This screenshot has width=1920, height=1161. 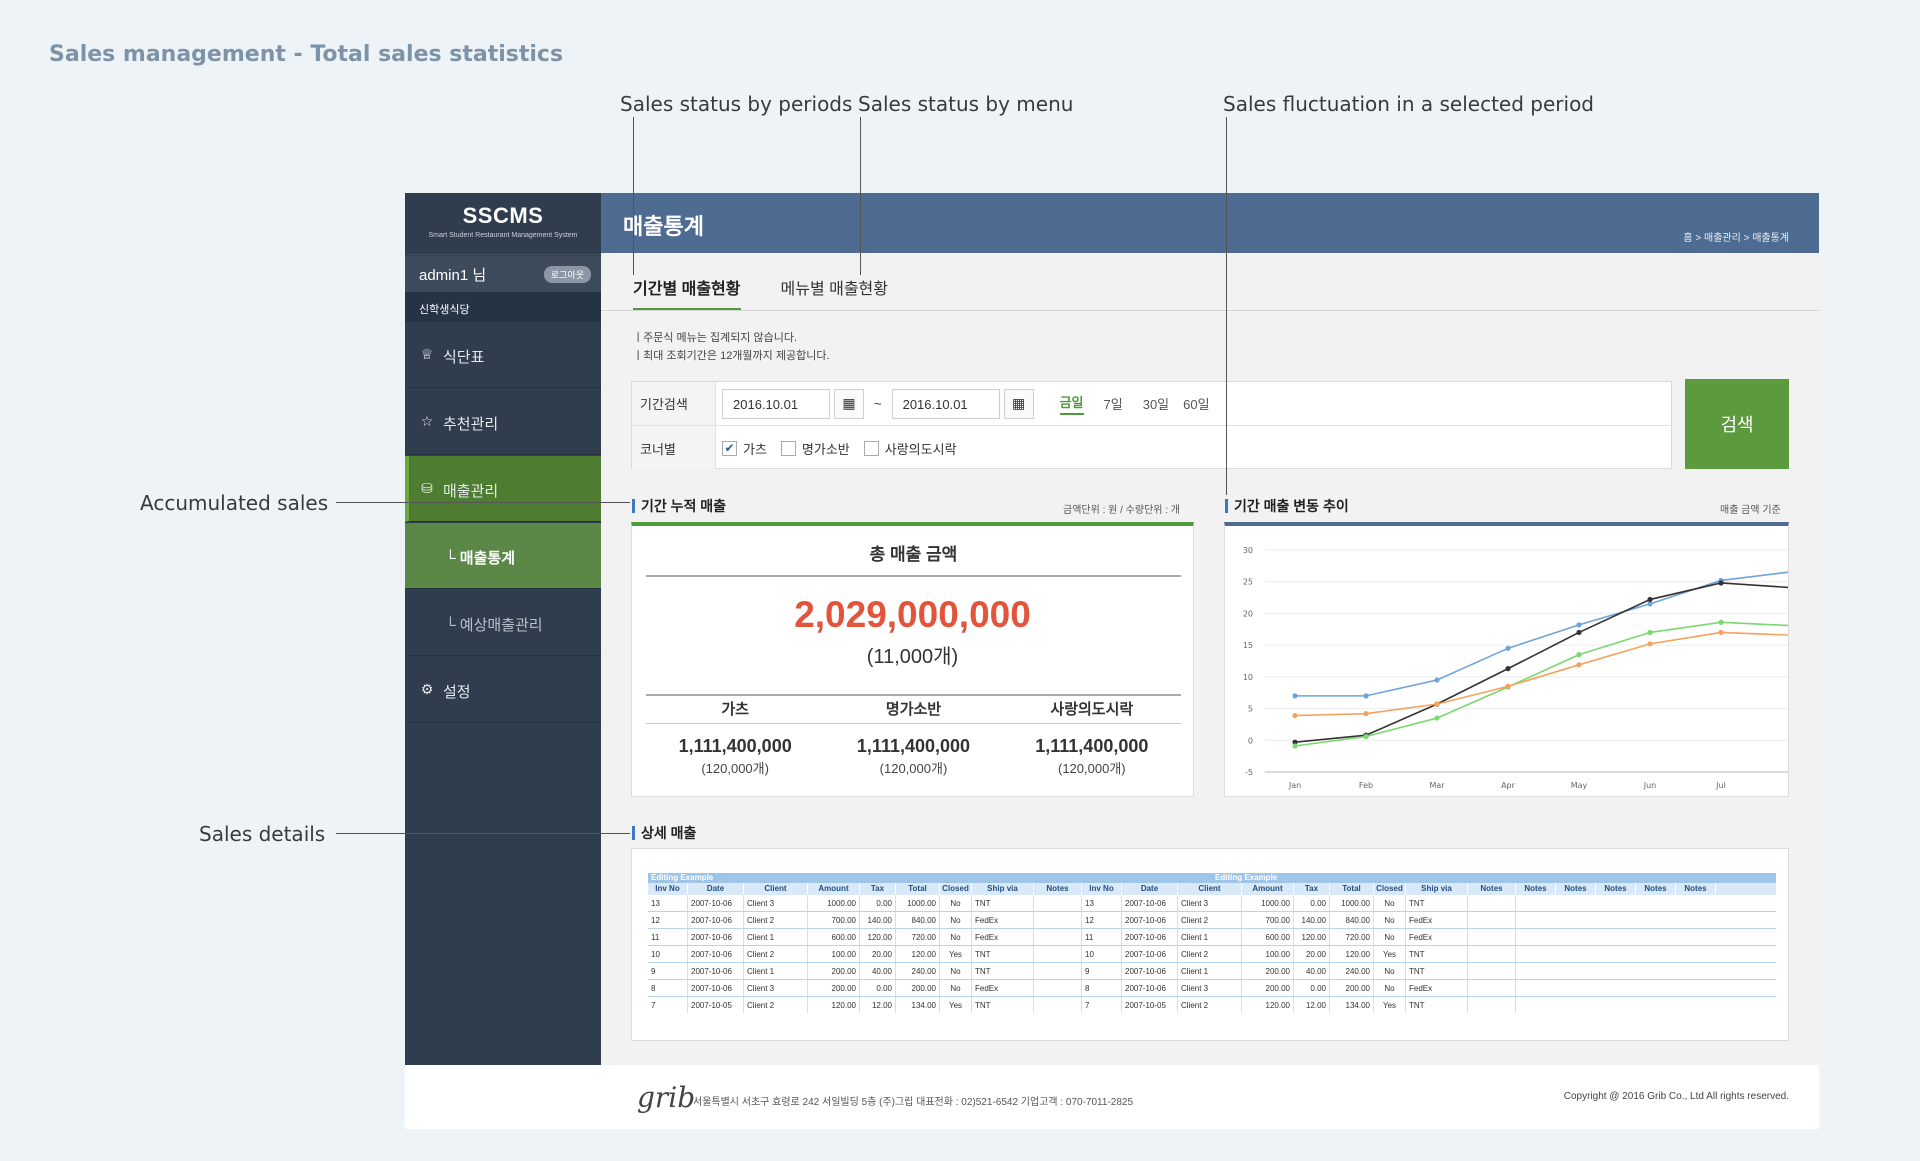 What do you see at coordinates (834, 289) in the screenshot?
I see `tab-menu: 메뉴별 매출현황` at bounding box center [834, 289].